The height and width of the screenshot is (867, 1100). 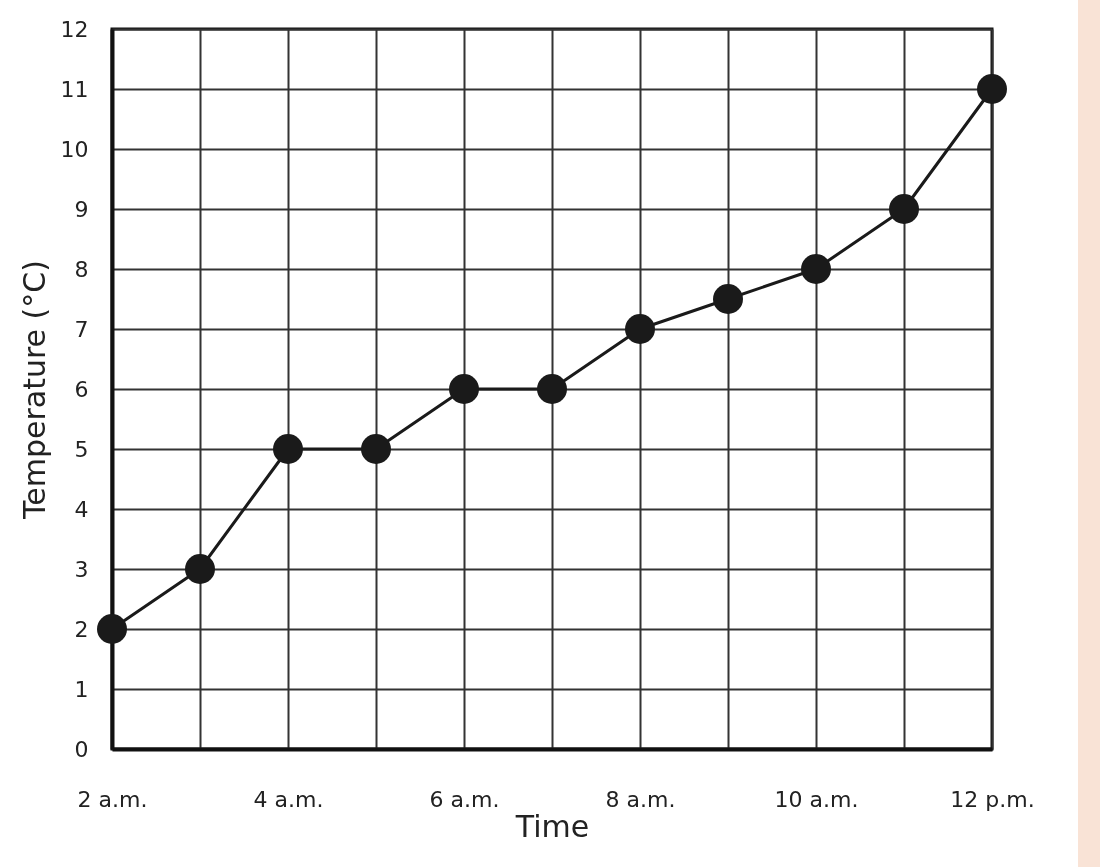 I want to click on y-tick-label: 3, so click(x=81, y=569).